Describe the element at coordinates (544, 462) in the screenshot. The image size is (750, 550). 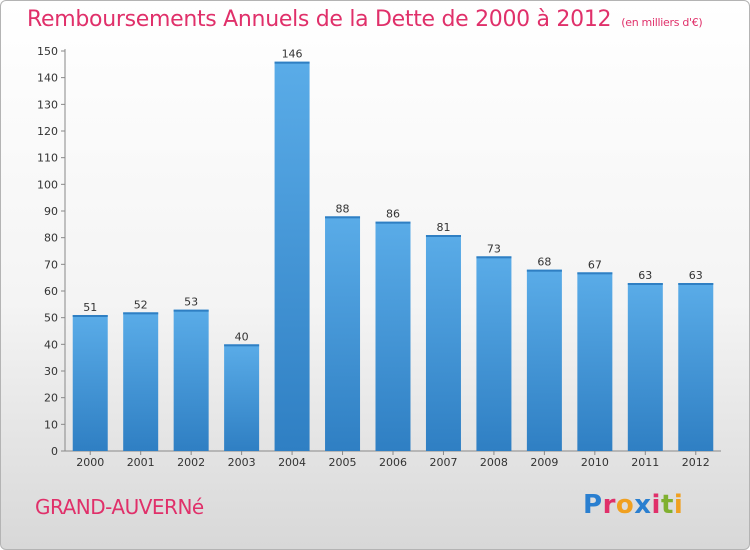
I see `x-tick-label: 2009` at that location.